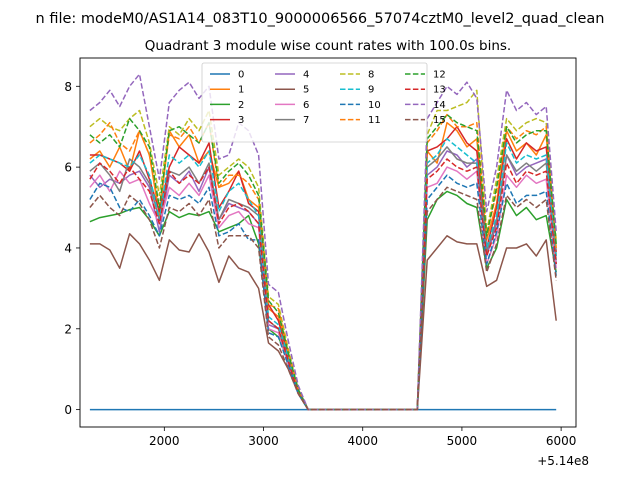 The height and width of the screenshot is (480, 640). I want to click on legend-label-3: 3, so click(241, 120).